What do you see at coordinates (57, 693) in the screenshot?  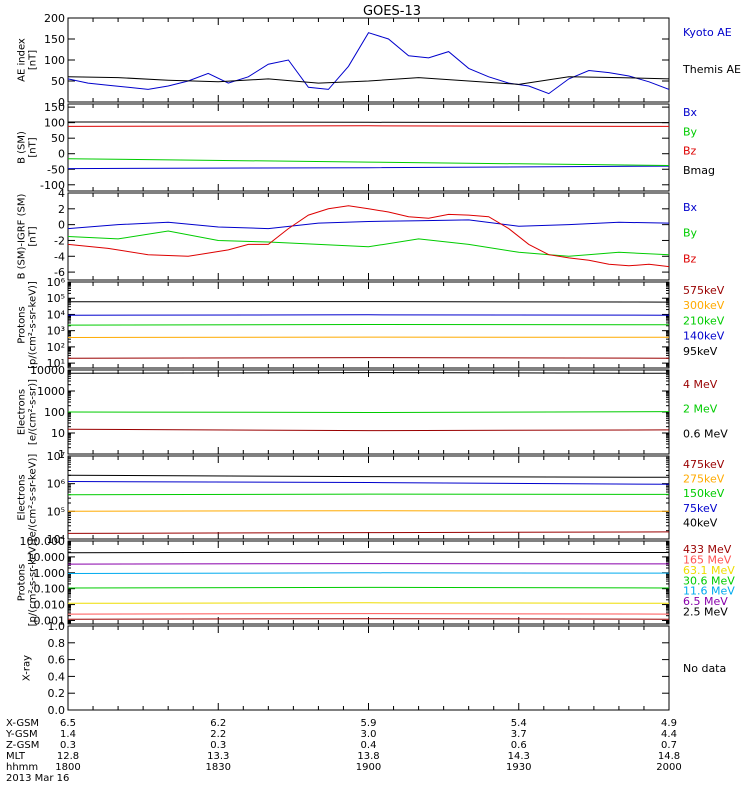 I see `y-tick-label: 0.2` at bounding box center [57, 693].